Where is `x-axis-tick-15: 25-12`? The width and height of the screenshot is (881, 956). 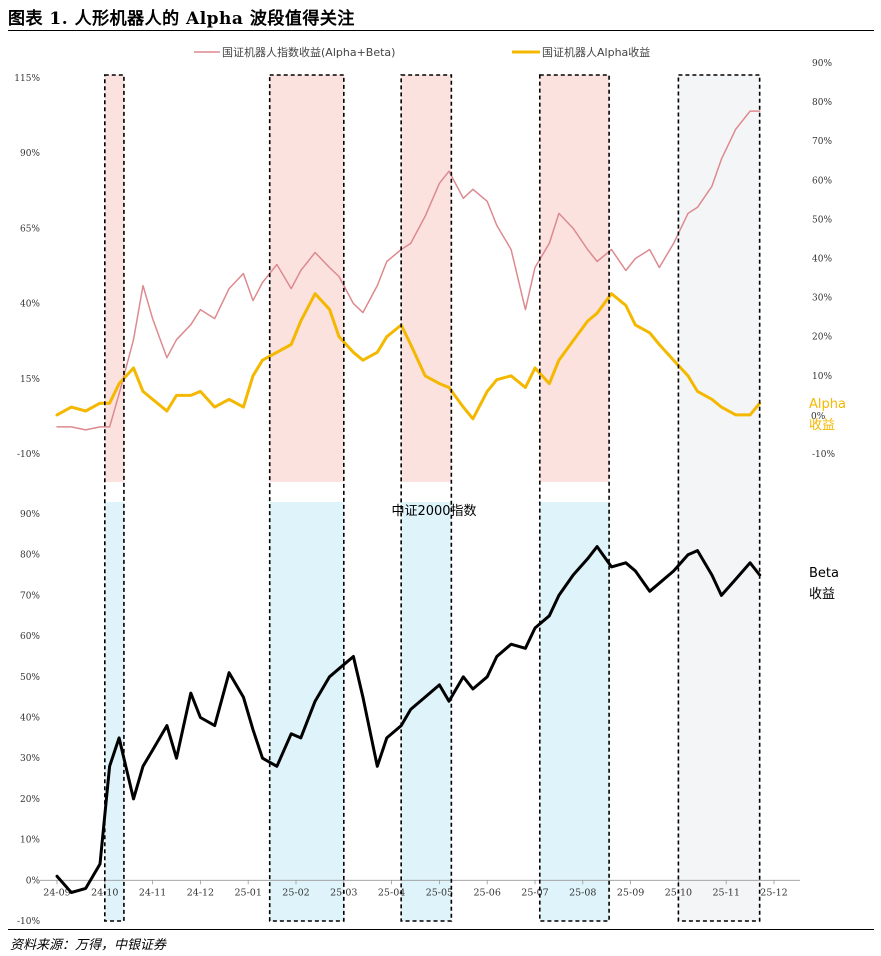 x-axis-tick-15: 25-12 is located at coordinates (773, 892).